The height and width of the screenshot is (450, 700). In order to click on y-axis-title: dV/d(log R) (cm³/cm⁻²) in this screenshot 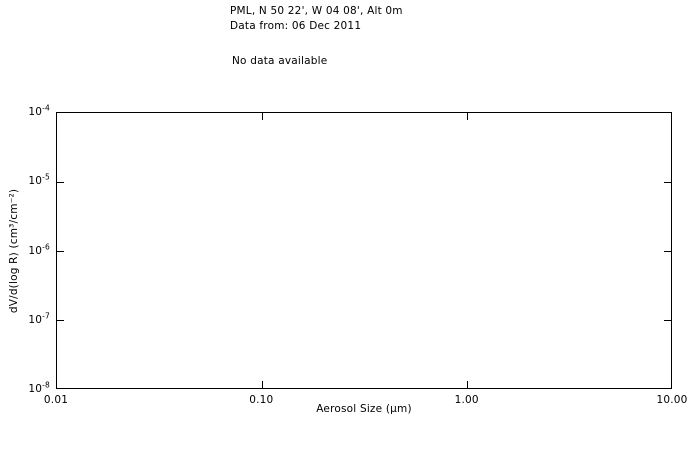, I will do `click(14, 250)`.